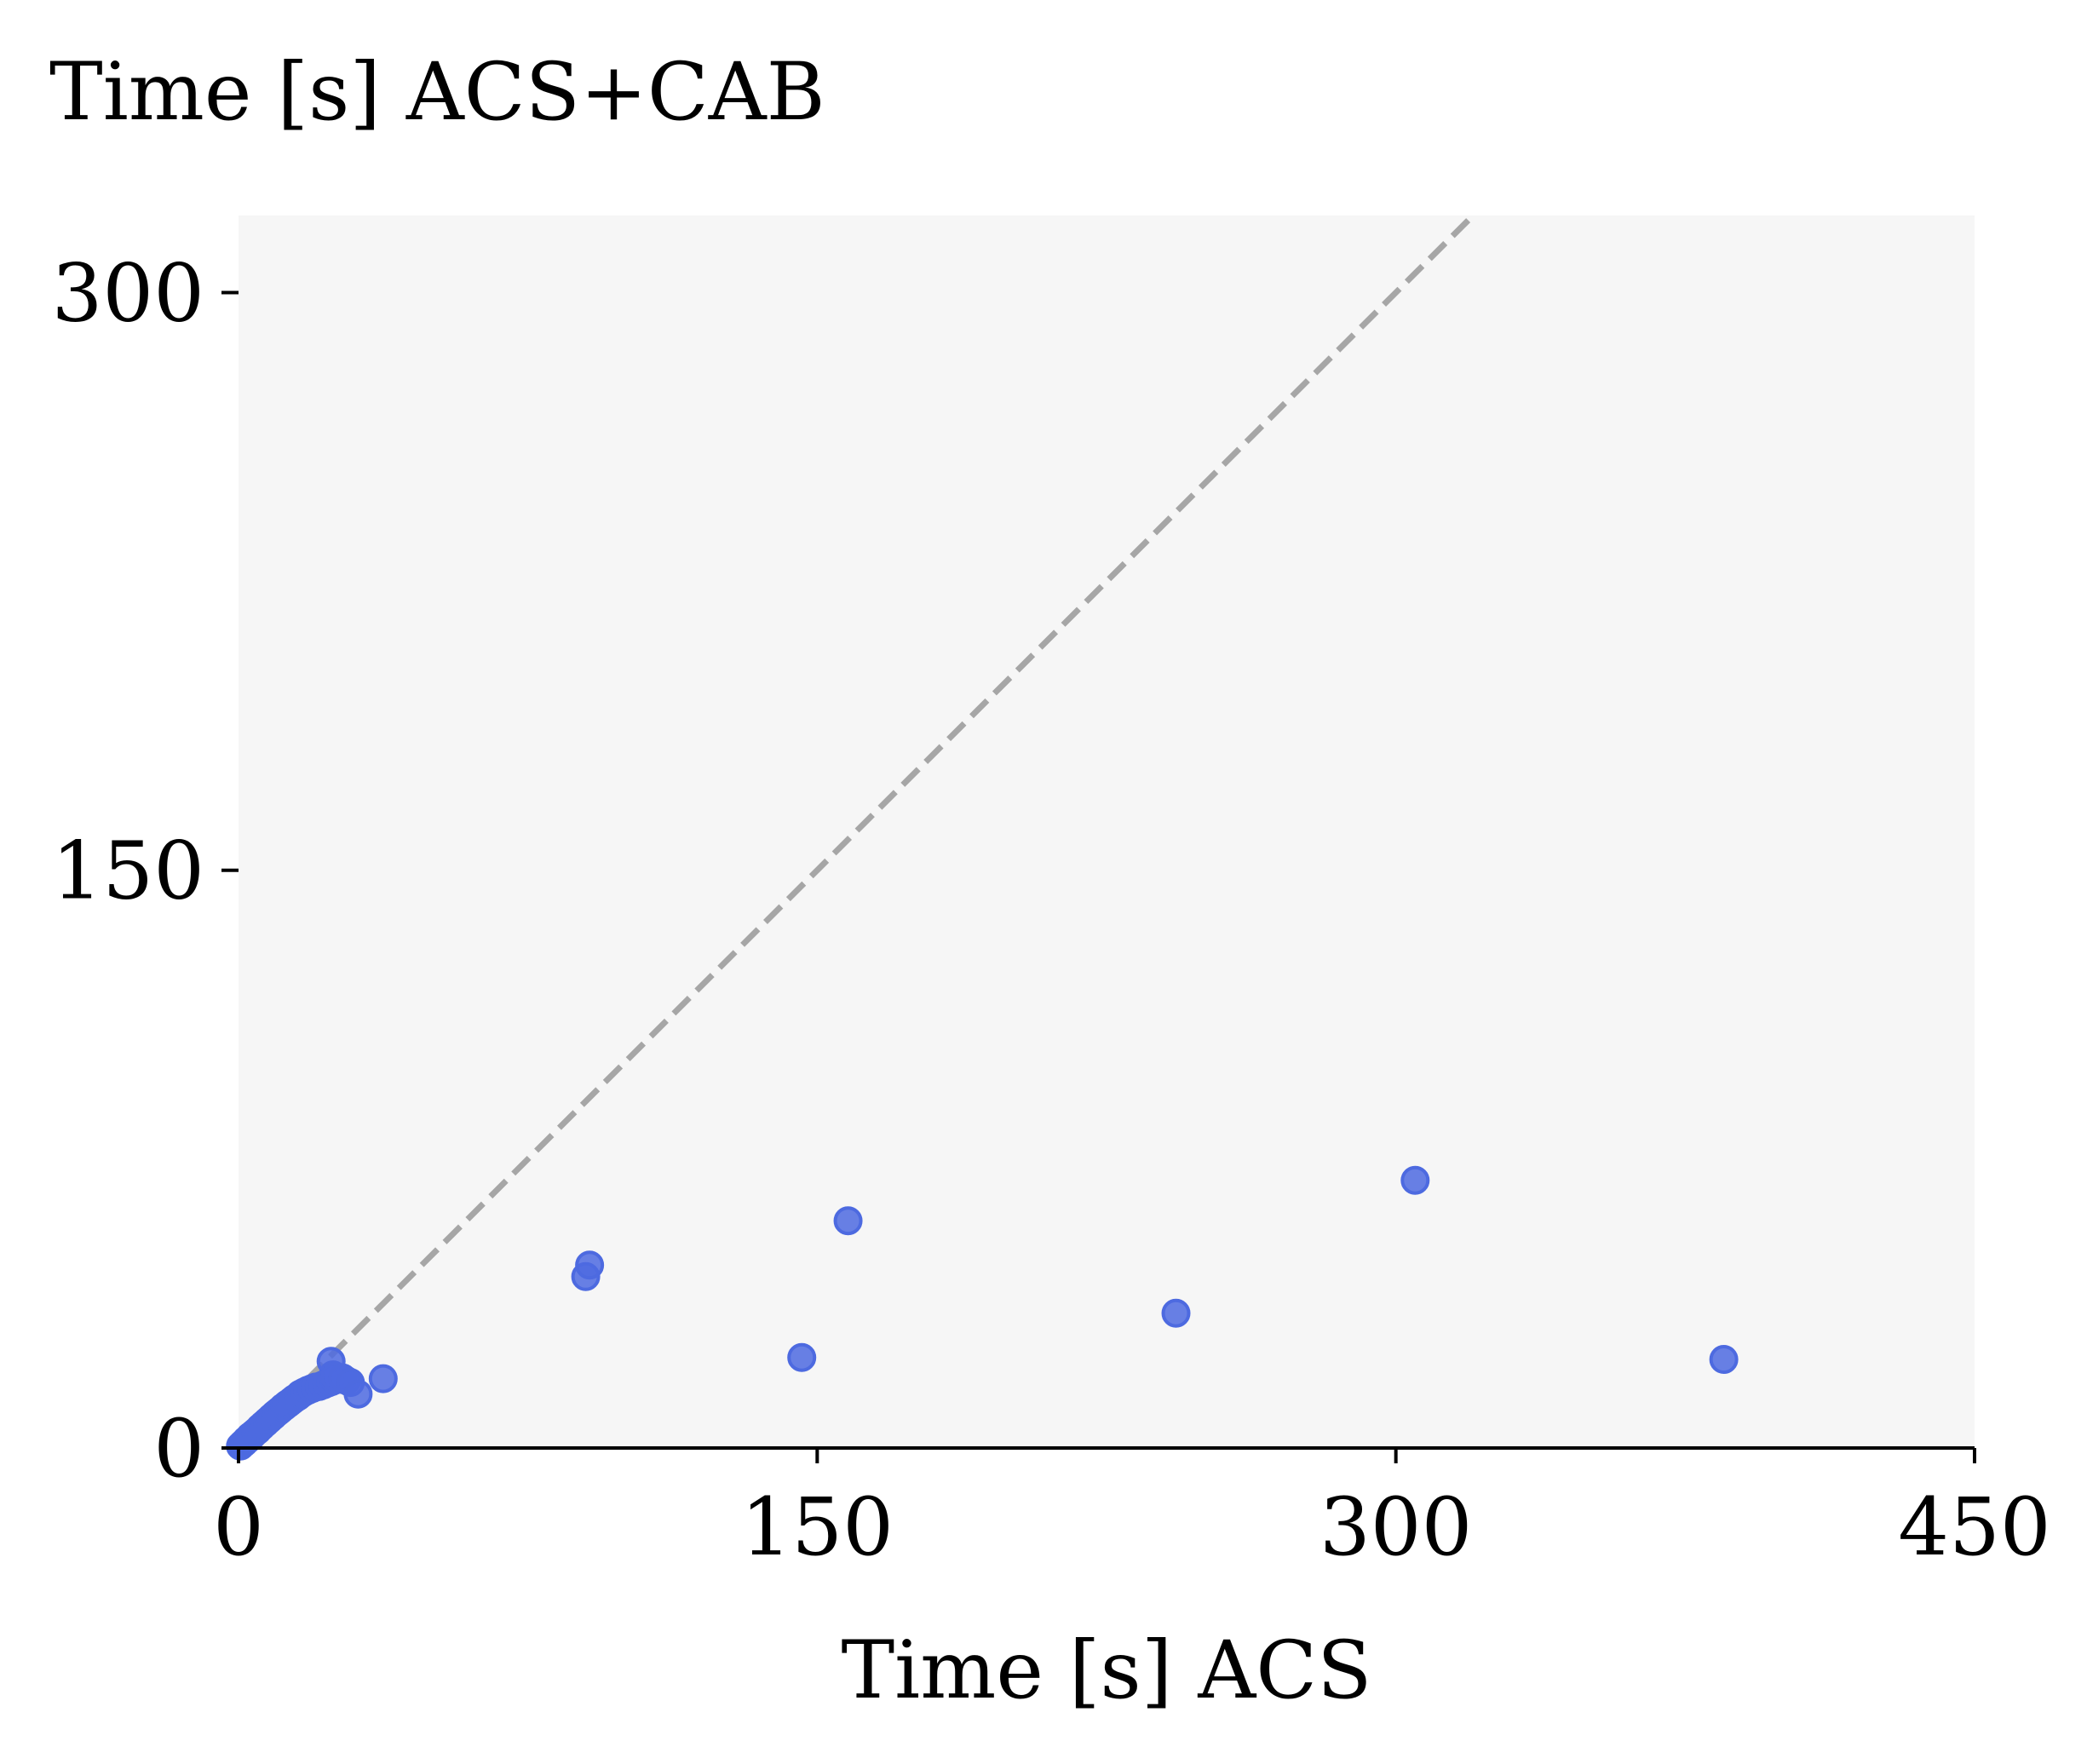  I want to click on x-tick-label: 450, so click(1974, 1527).